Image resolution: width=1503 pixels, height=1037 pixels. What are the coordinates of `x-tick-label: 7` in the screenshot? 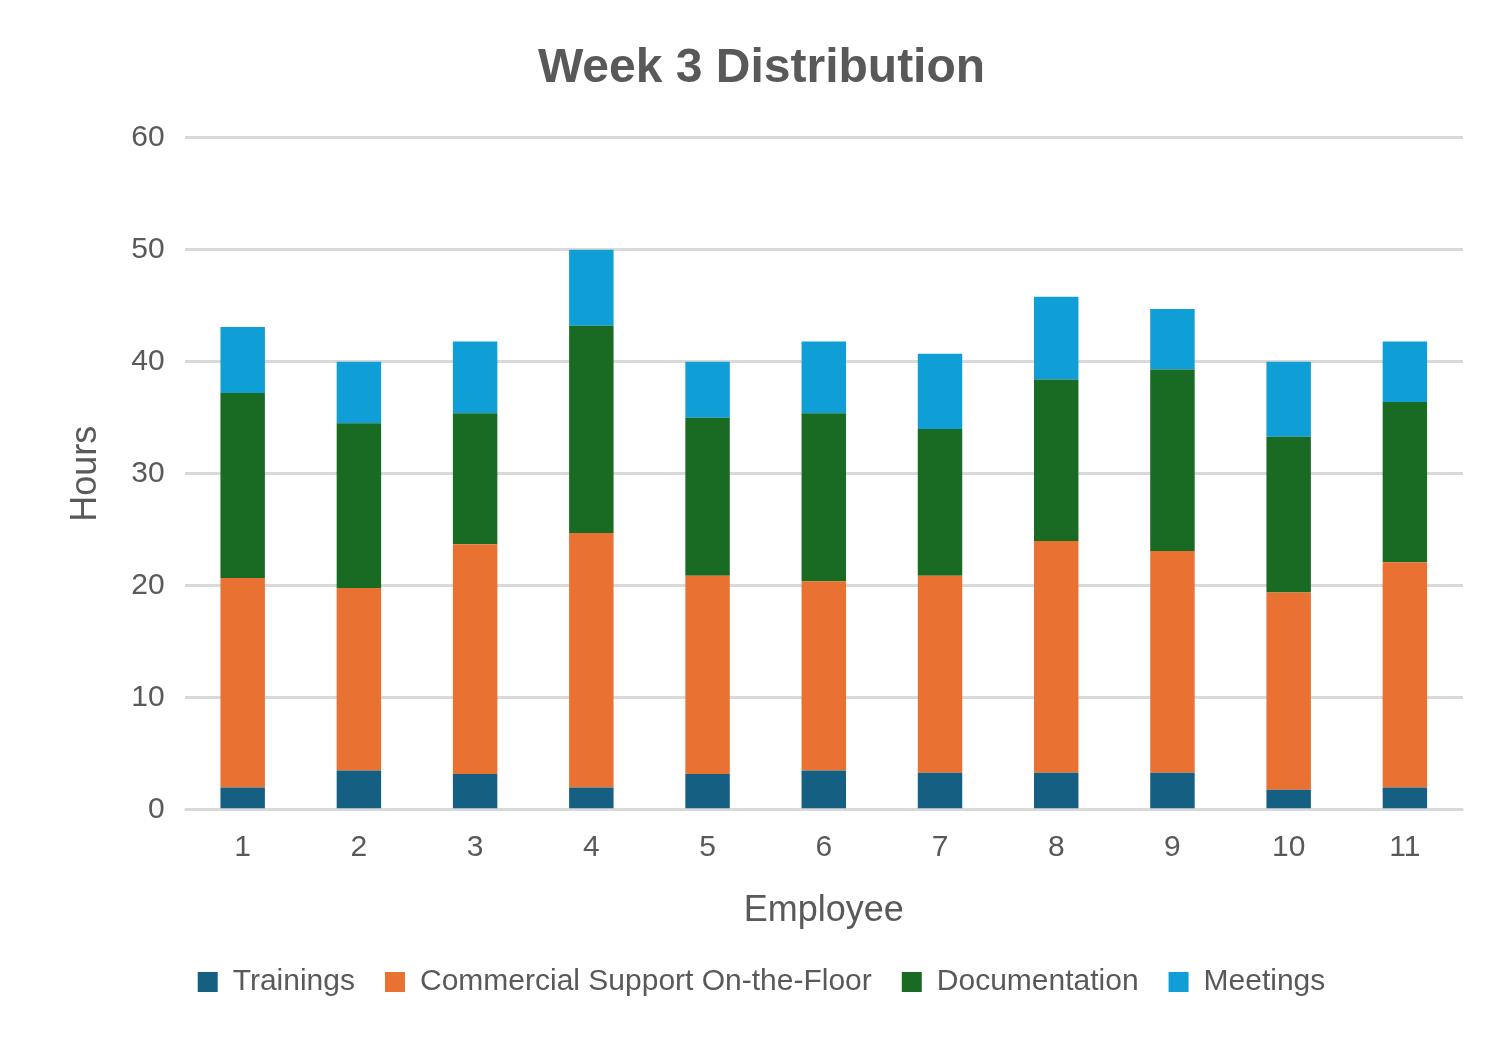 It's located at (940, 846).